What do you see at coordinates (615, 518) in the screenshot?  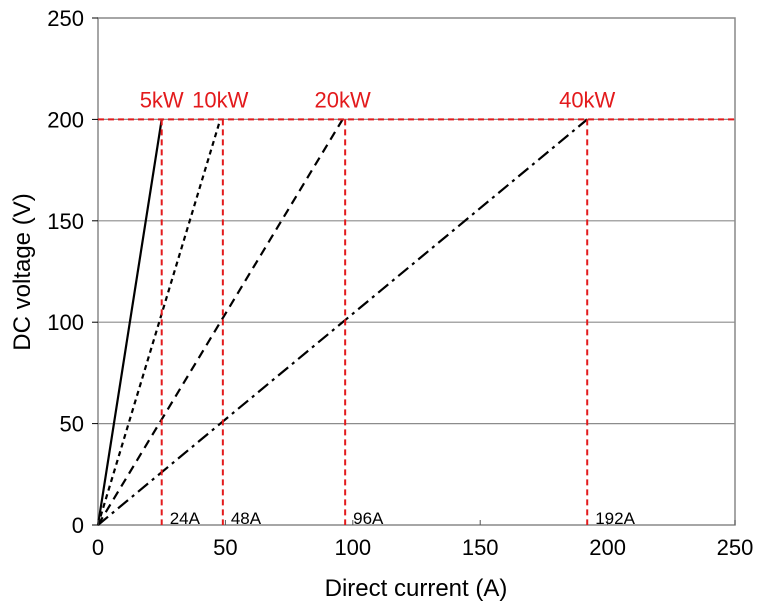 I see `current-label: 192A` at bounding box center [615, 518].